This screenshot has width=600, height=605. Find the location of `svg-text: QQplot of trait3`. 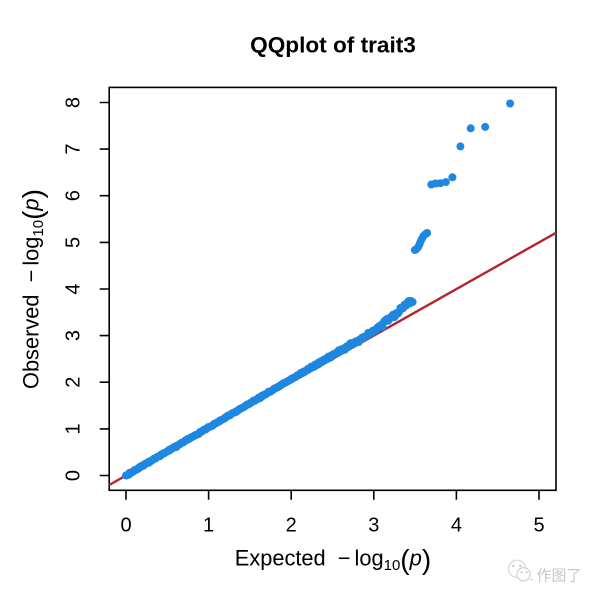

svg-text: QQplot of trait3 is located at coordinates (333, 45).